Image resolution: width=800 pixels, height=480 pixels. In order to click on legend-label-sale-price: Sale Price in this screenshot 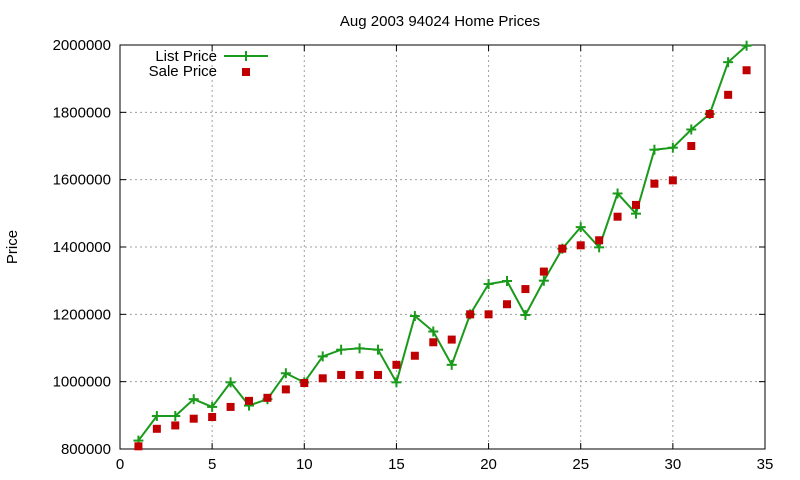, I will do `click(183, 71)`.